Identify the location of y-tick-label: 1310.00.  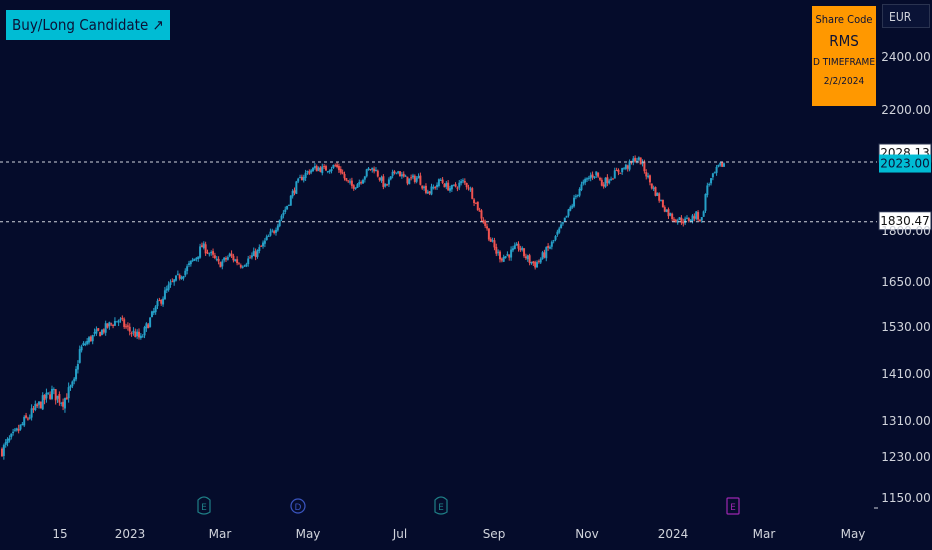
(906, 421).